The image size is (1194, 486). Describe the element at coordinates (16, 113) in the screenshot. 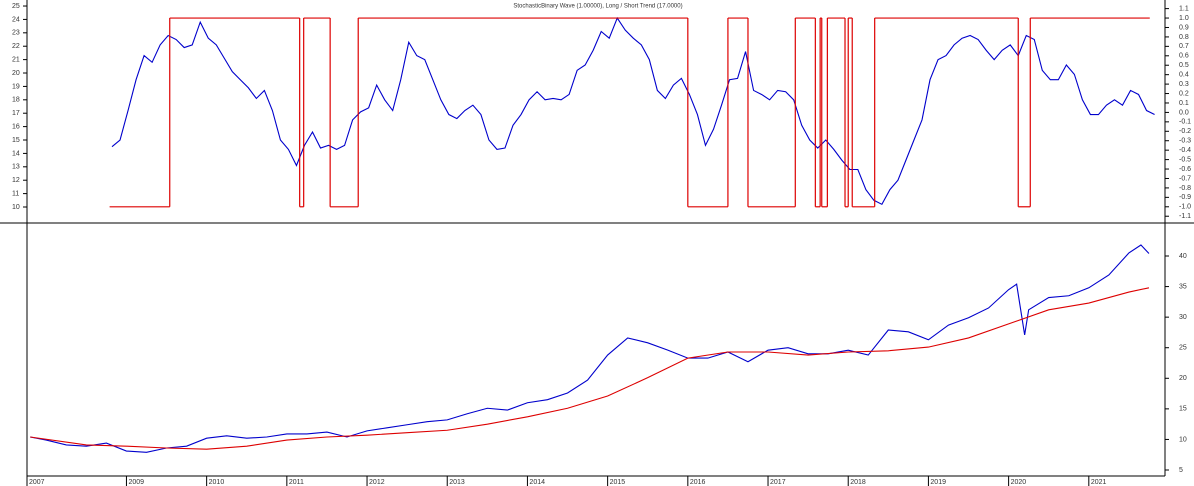

I see `y-tick-label: 17` at that location.